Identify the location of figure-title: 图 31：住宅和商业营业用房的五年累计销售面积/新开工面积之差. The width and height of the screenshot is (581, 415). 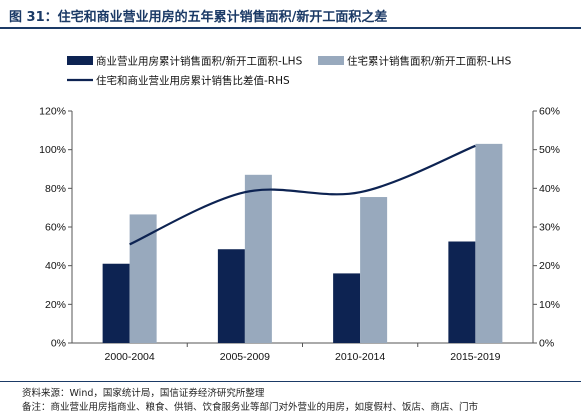
(198, 17).